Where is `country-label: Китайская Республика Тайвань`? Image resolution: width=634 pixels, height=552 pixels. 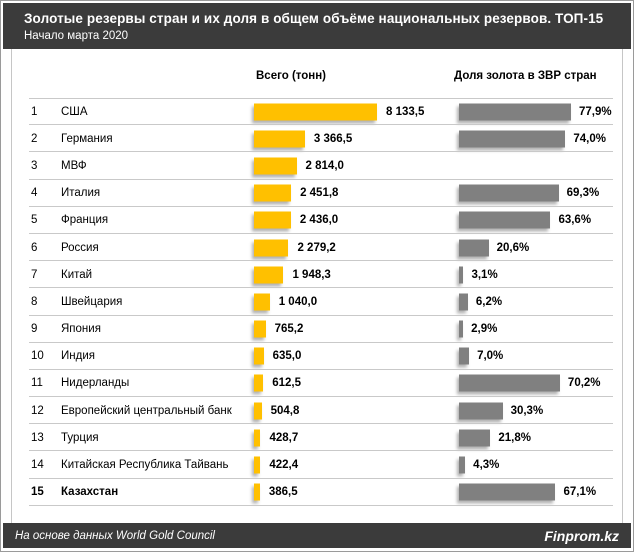 country-label: Китайская Республика Тайвань is located at coordinates (145, 465).